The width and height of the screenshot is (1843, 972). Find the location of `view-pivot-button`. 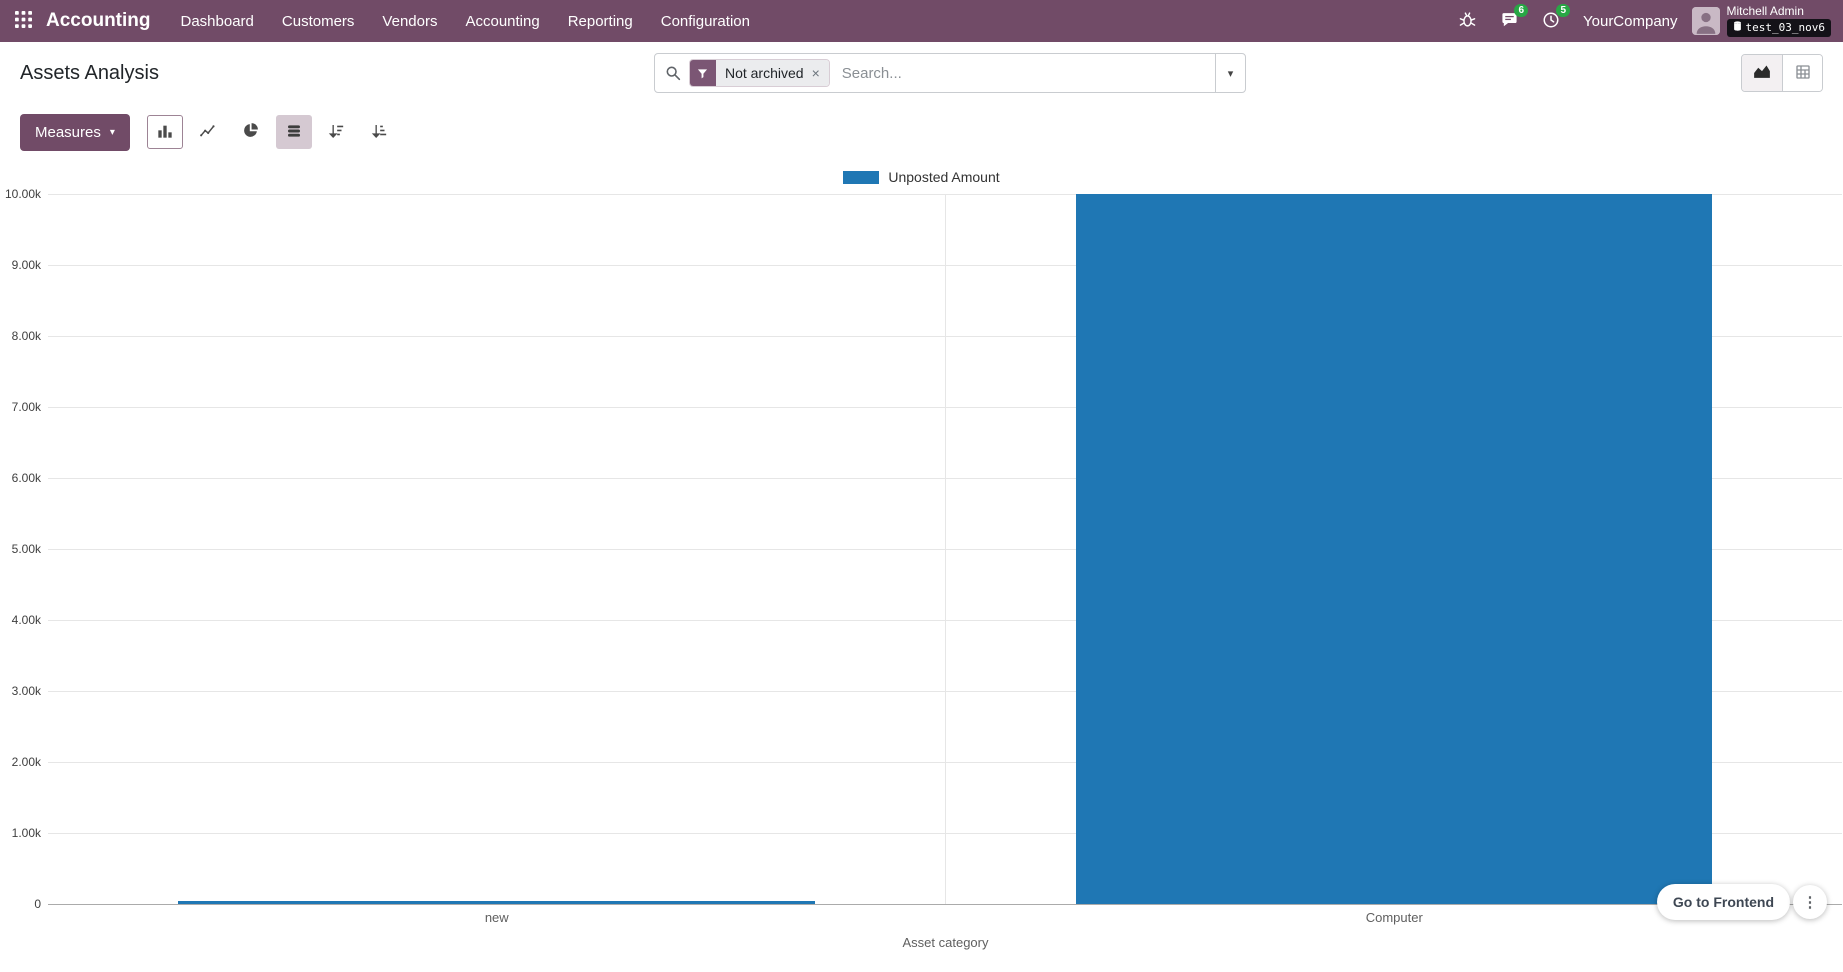

view-pivot-button is located at coordinates (1802, 73).